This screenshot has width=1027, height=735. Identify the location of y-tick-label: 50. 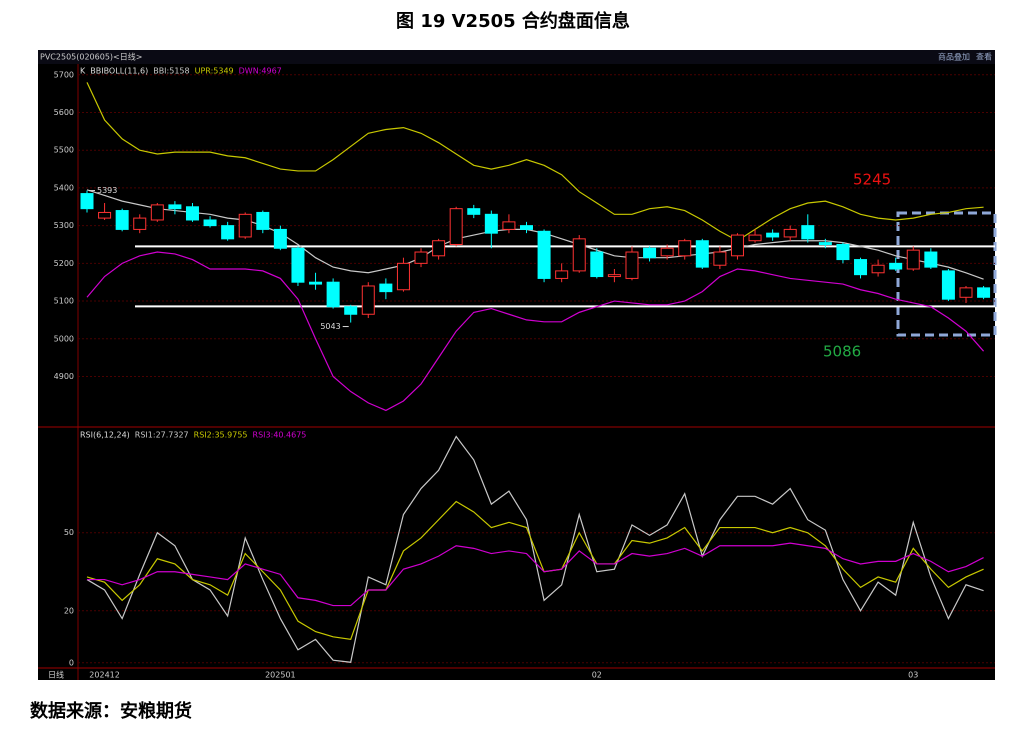
(69, 532).